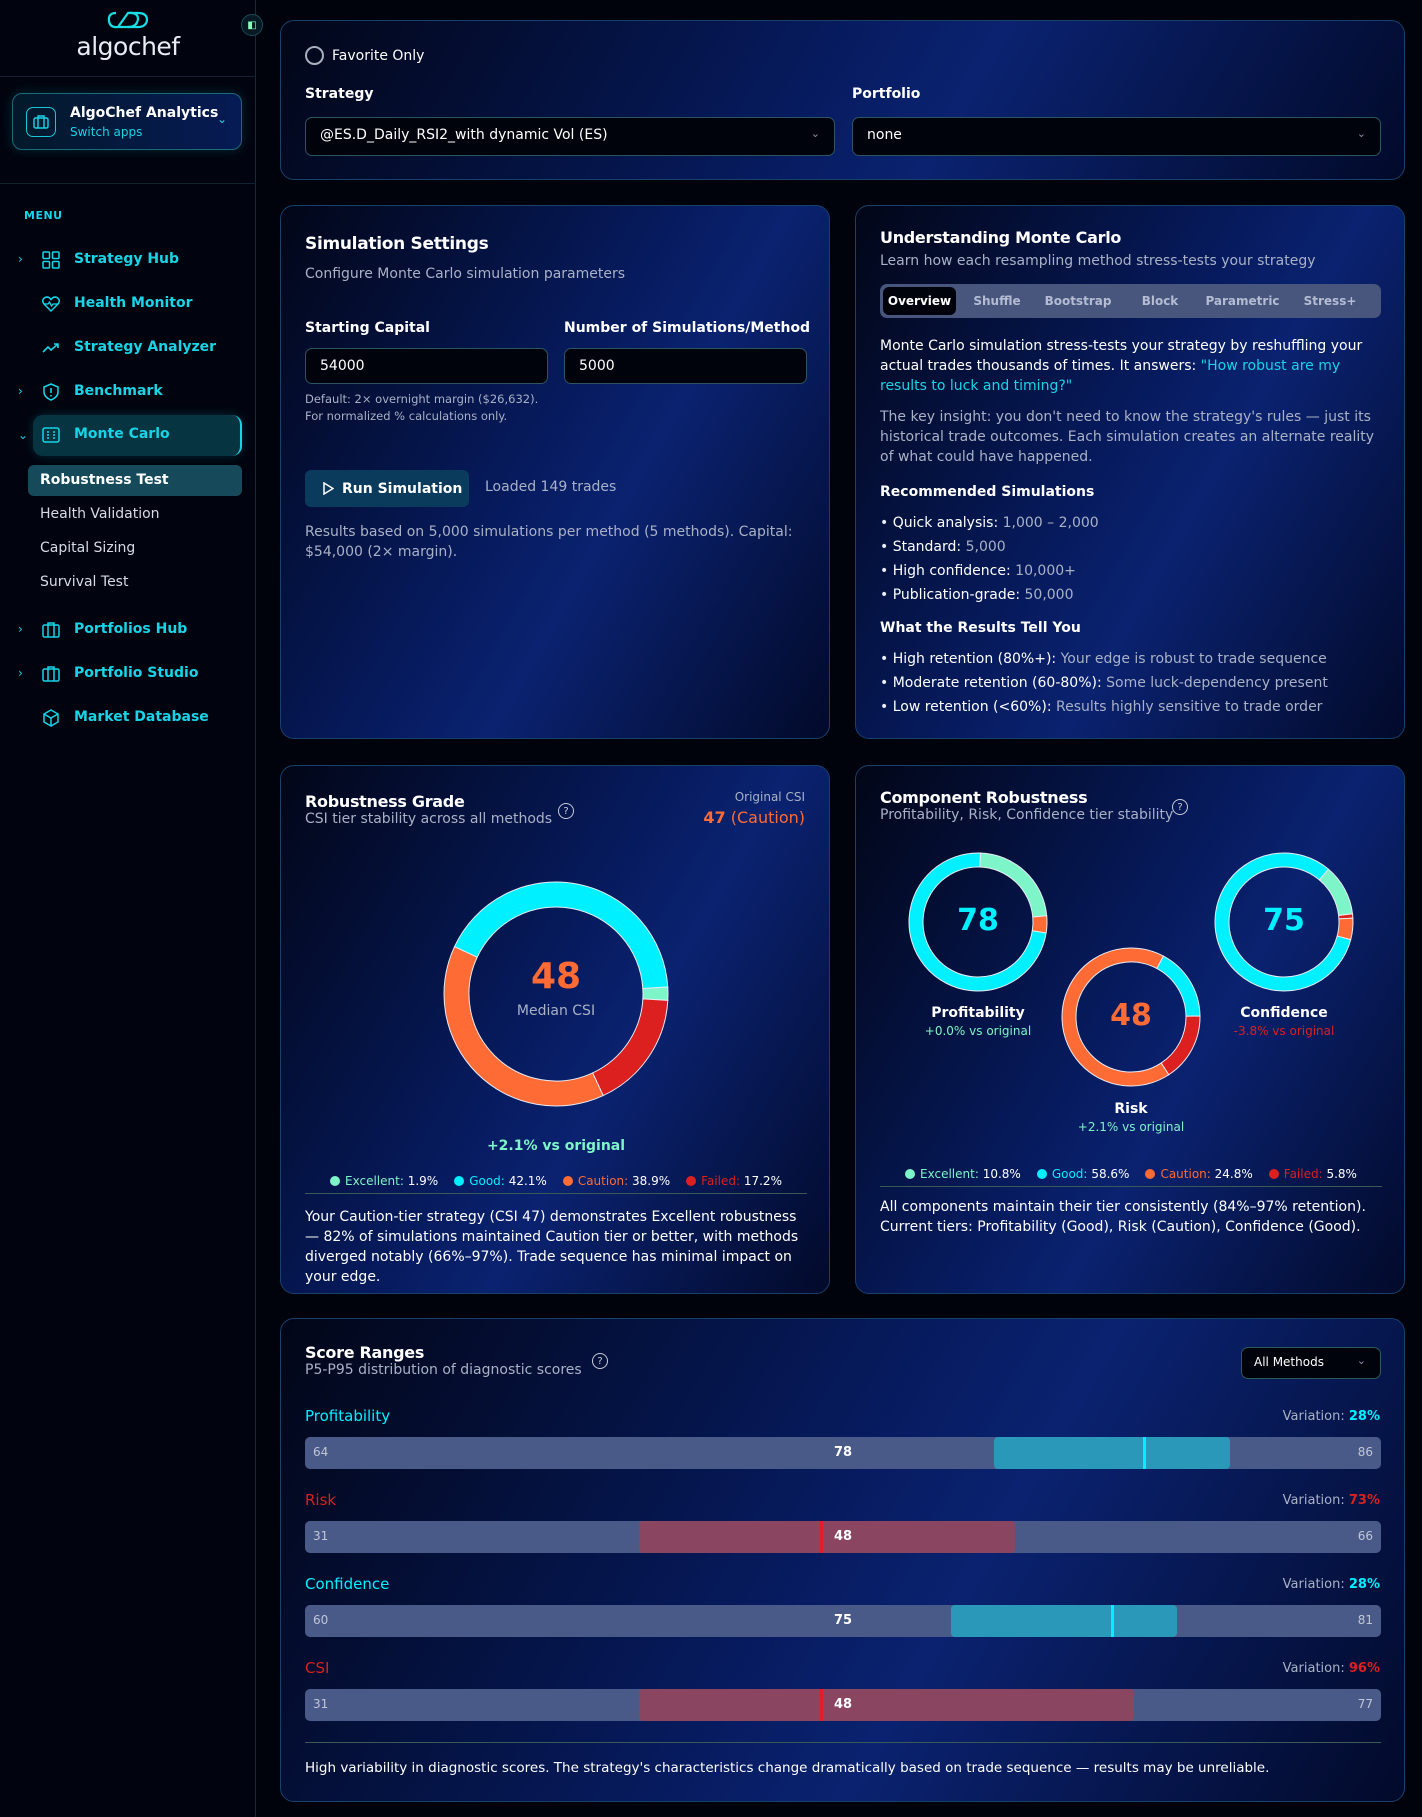 This screenshot has width=1422, height=1817. Describe the element at coordinates (963, 1174) in the screenshot. I see `legend-item: Excellent: 10.8%` at that location.